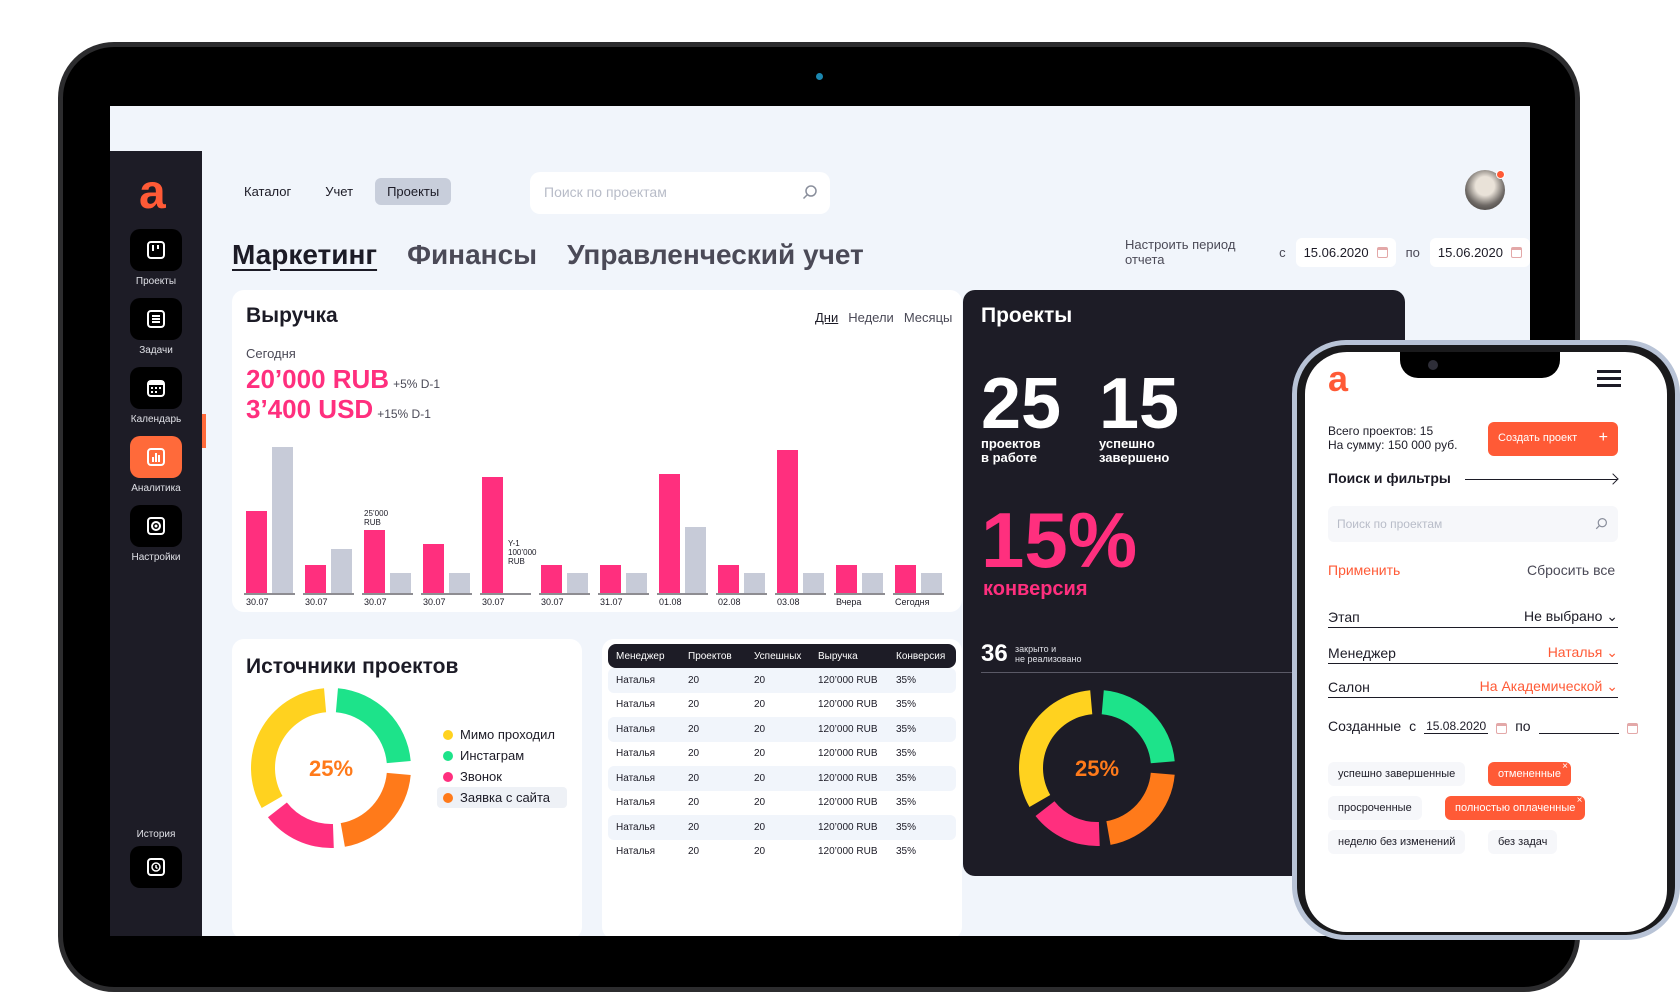 Image resolution: width=1680 pixels, height=992 pixels. I want to click on menu-icon, so click(1609, 380).